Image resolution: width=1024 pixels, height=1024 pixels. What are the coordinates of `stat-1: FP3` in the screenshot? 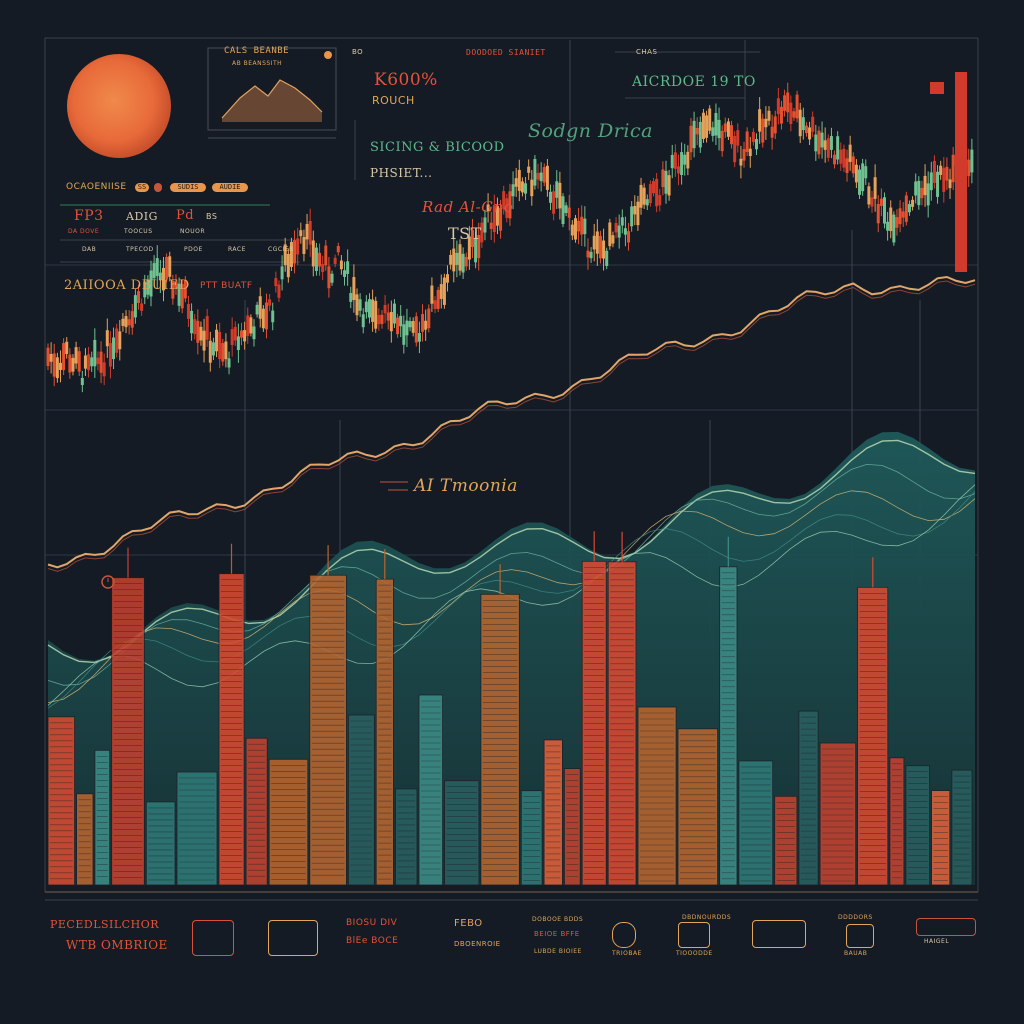 It's located at (89, 216).